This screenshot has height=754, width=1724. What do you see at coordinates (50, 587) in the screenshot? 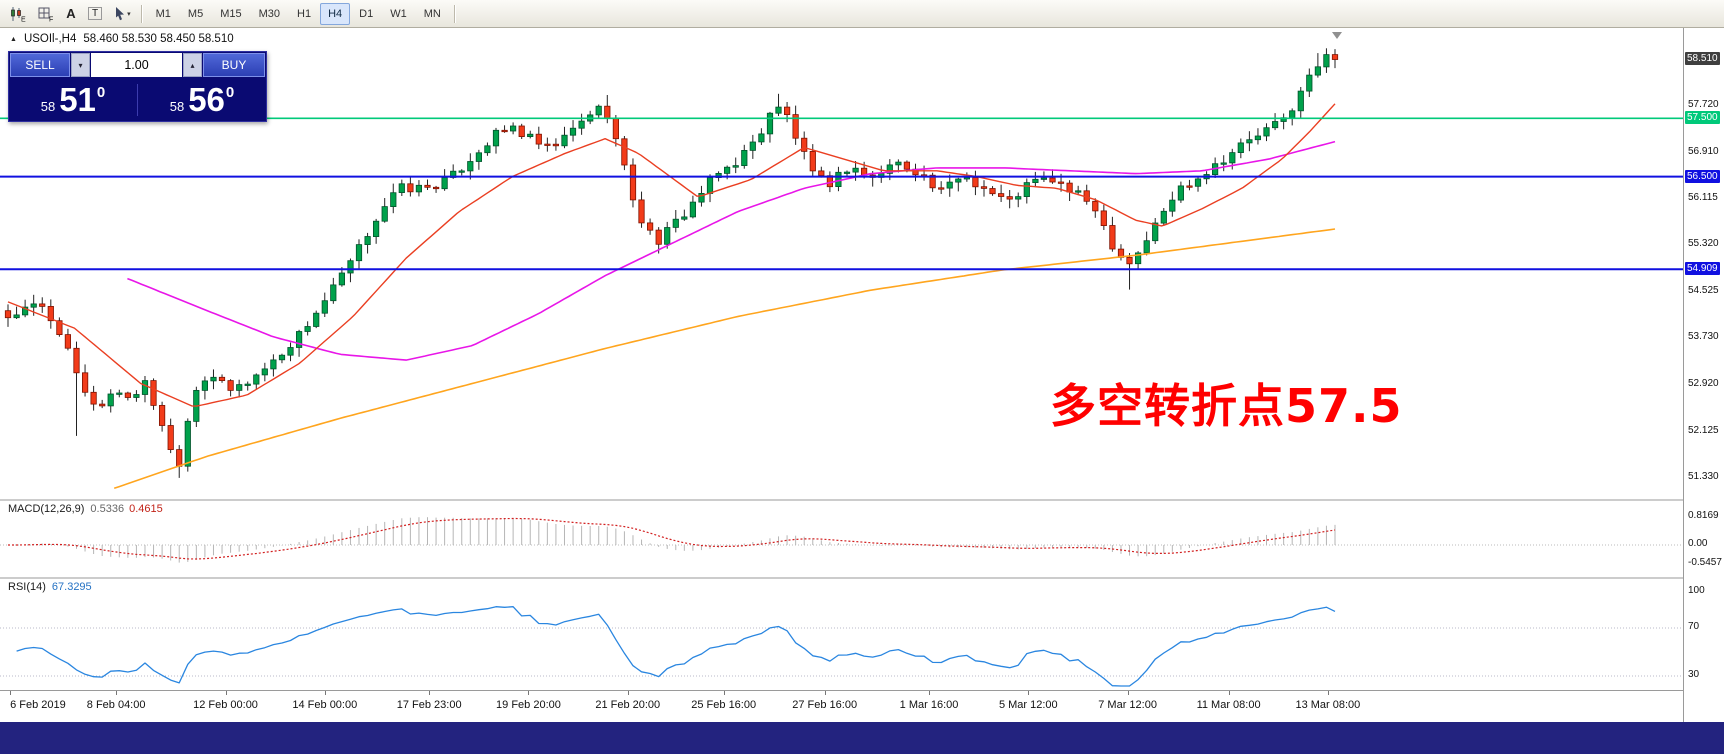
I see `rsi-indicator-label: RSI(14) 67.3295` at bounding box center [50, 587].